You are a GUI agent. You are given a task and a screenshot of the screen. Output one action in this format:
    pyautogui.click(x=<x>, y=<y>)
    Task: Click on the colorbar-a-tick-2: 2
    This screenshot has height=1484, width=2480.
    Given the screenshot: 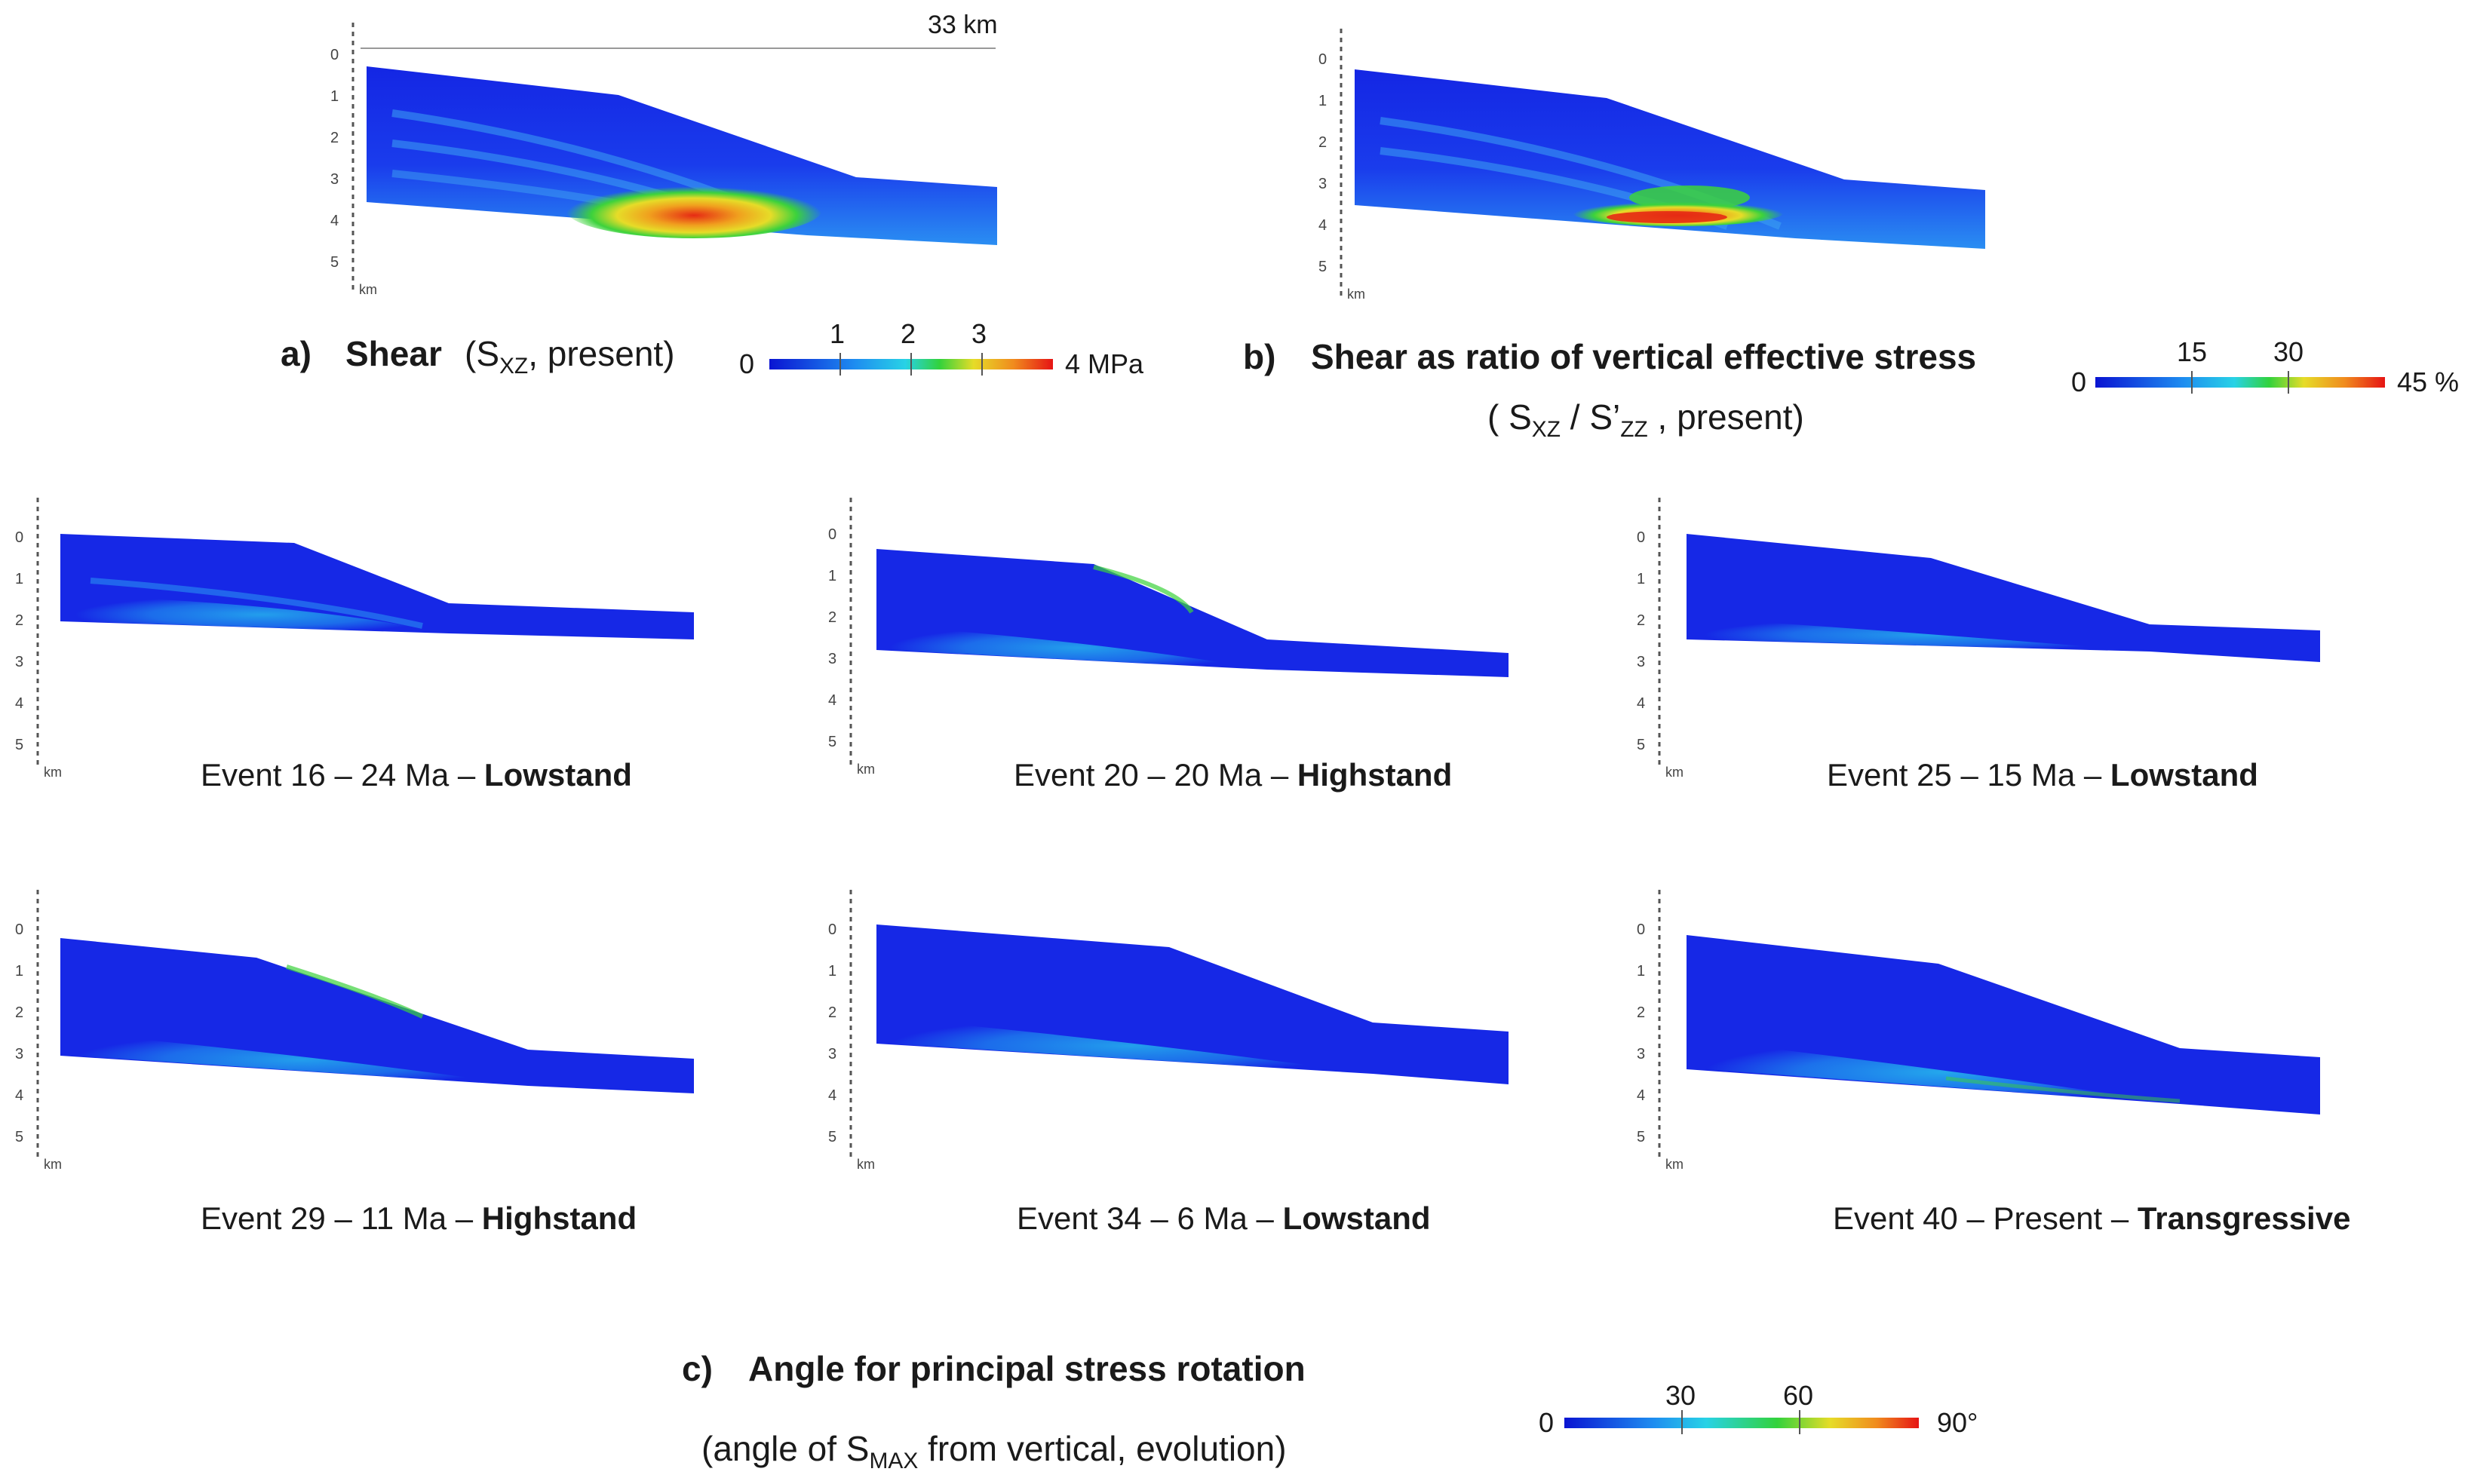 What is the action you would take?
    pyautogui.click(x=908, y=333)
    